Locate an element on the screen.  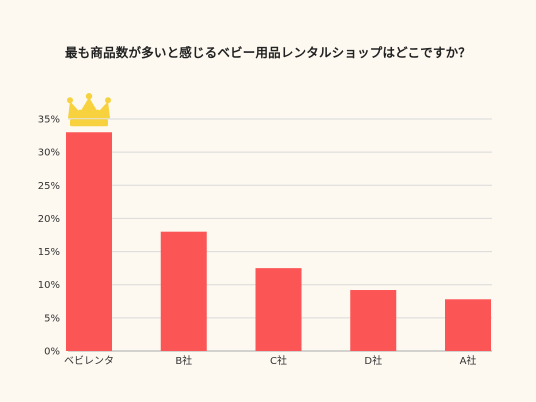
y-tick-label: 0% is located at coordinates (52, 352).